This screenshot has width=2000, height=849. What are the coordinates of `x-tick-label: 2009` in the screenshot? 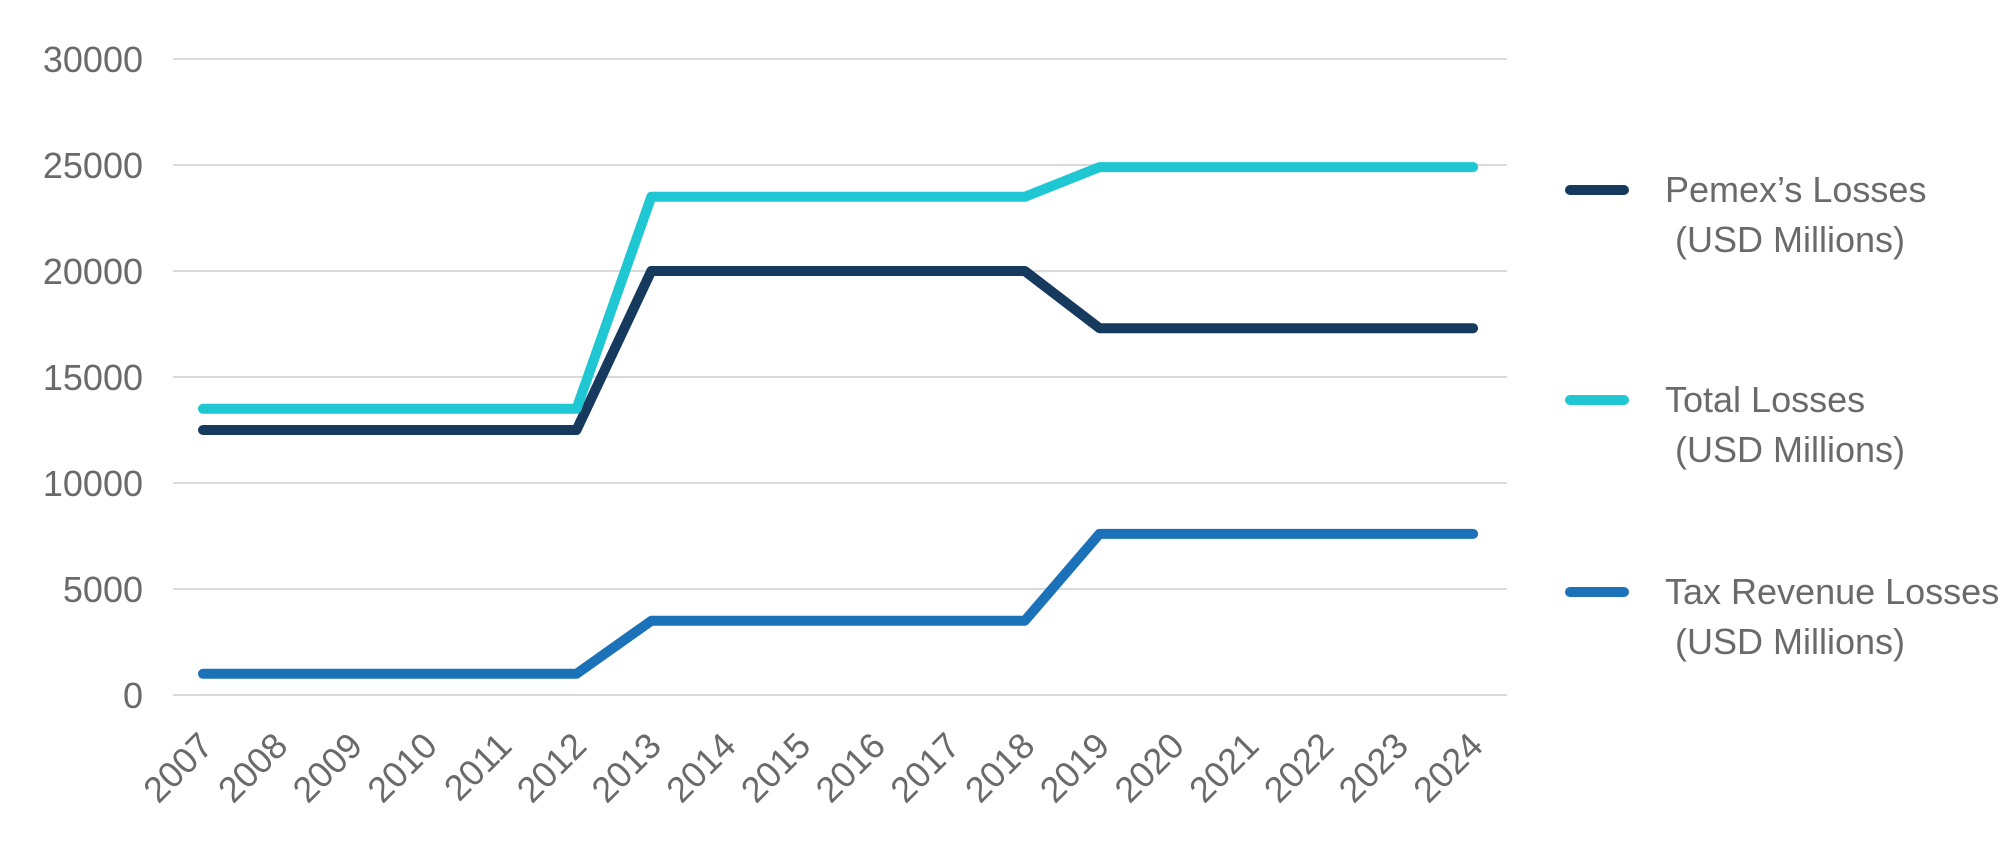 It's located at (327, 768).